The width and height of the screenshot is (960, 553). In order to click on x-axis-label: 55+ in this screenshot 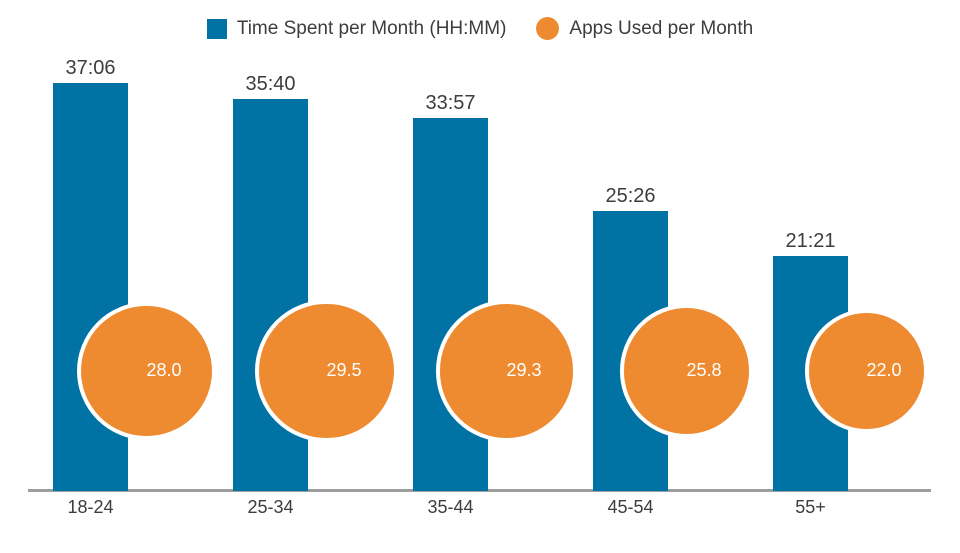, I will do `click(810, 507)`.